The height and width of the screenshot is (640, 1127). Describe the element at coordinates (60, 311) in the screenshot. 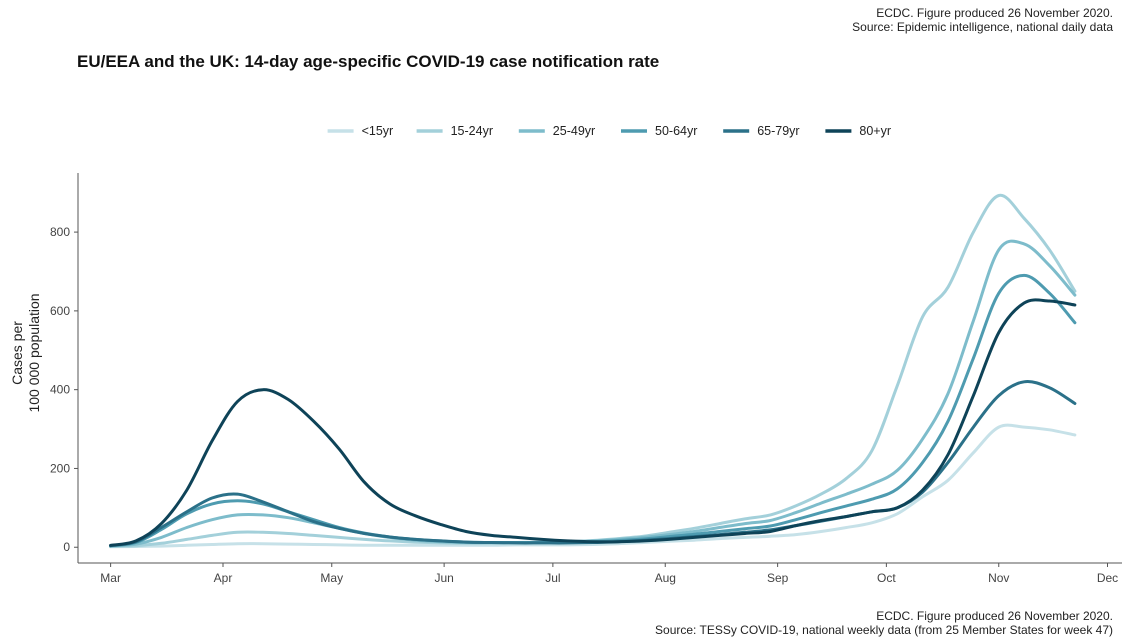

I see `y-tick-label: 600` at that location.